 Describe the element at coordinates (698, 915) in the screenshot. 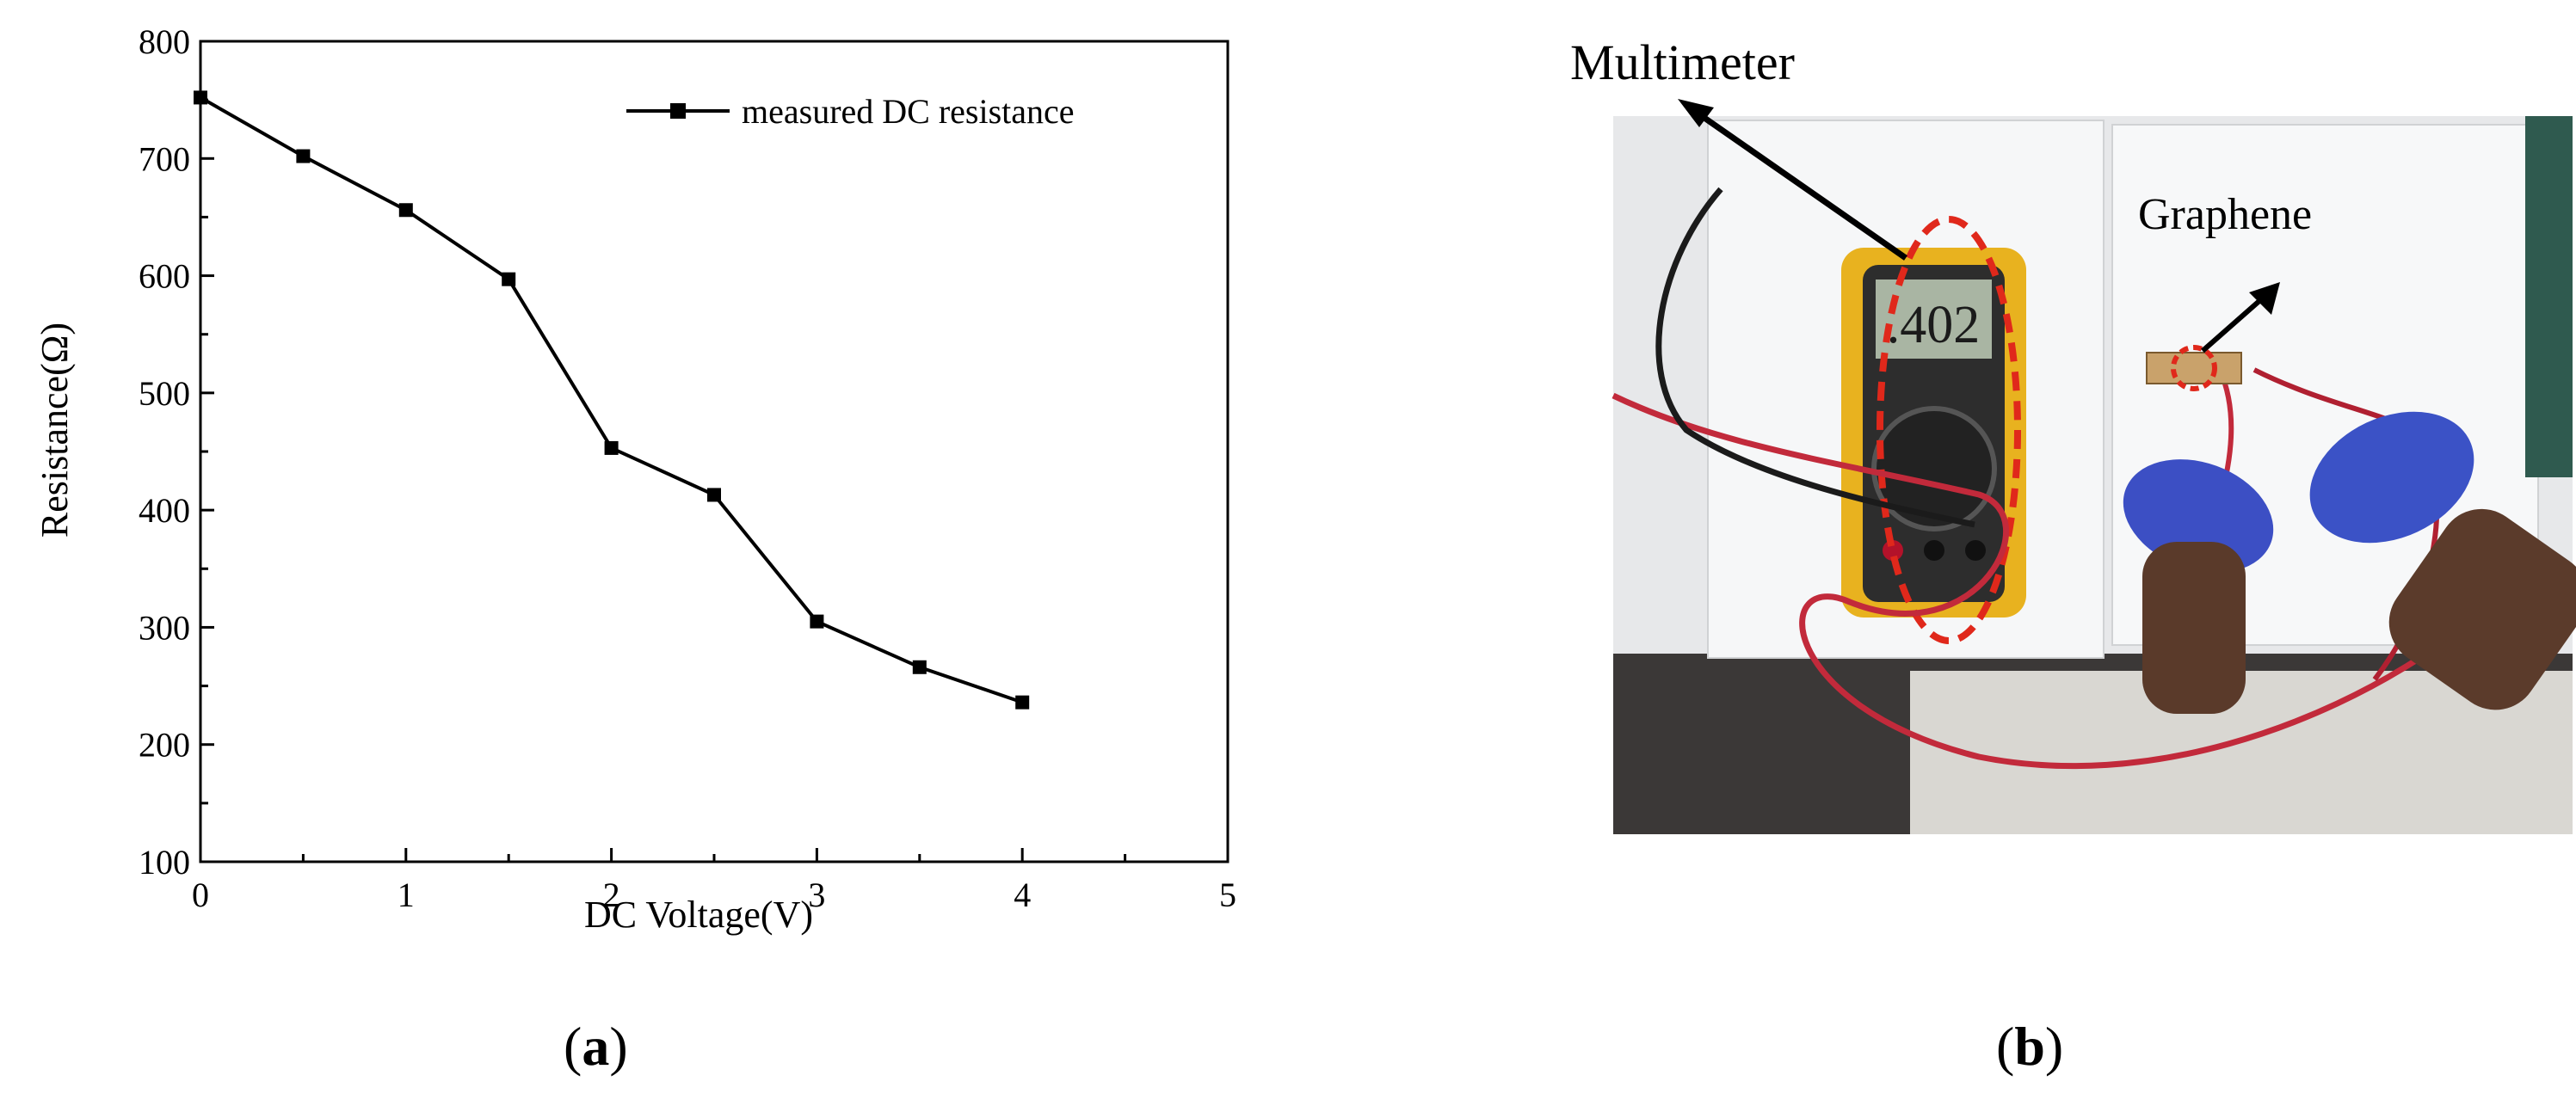

I see `x-axis-label: DC Voltage(V)` at that location.